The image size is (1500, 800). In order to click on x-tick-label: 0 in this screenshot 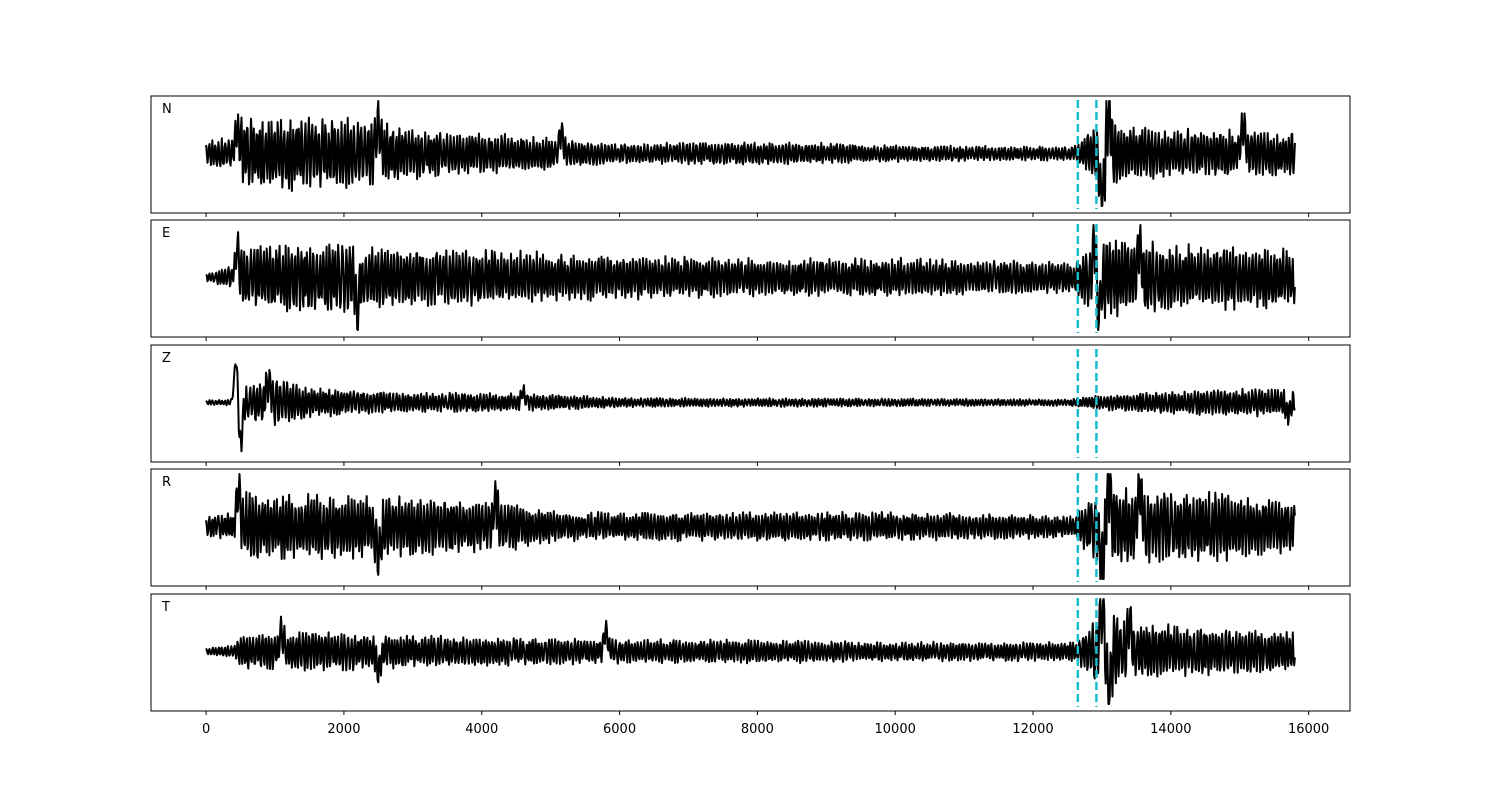, I will do `click(206, 729)`.